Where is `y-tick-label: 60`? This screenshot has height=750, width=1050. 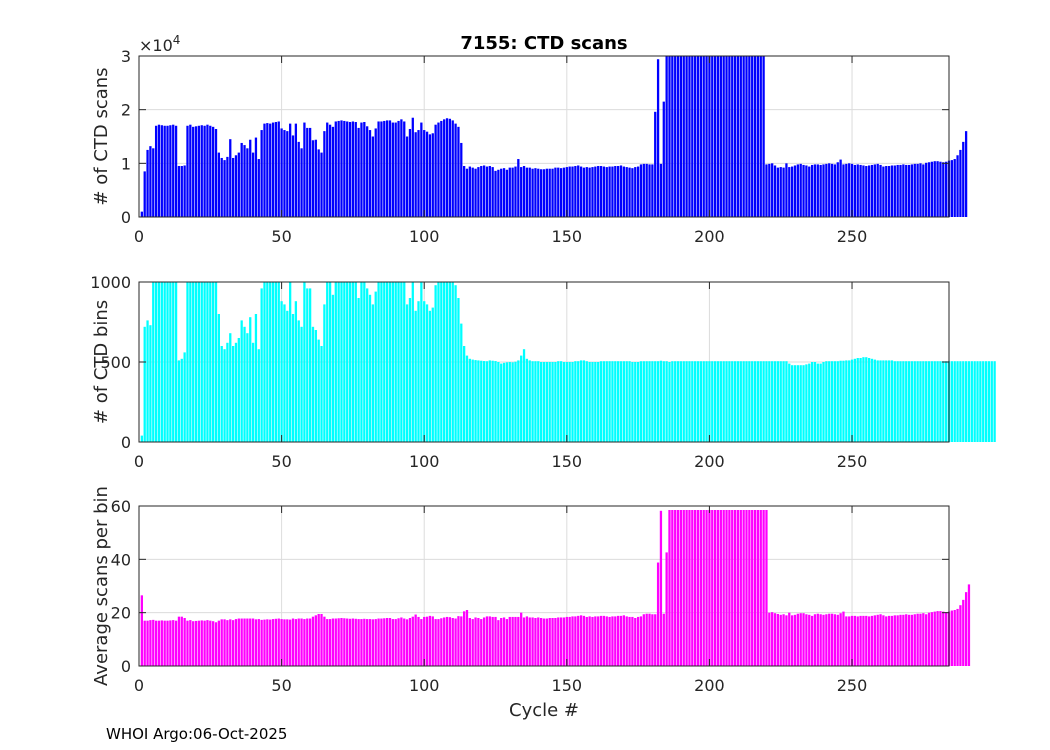
y-tick-label: 60 is located at coordinates (121, 506).